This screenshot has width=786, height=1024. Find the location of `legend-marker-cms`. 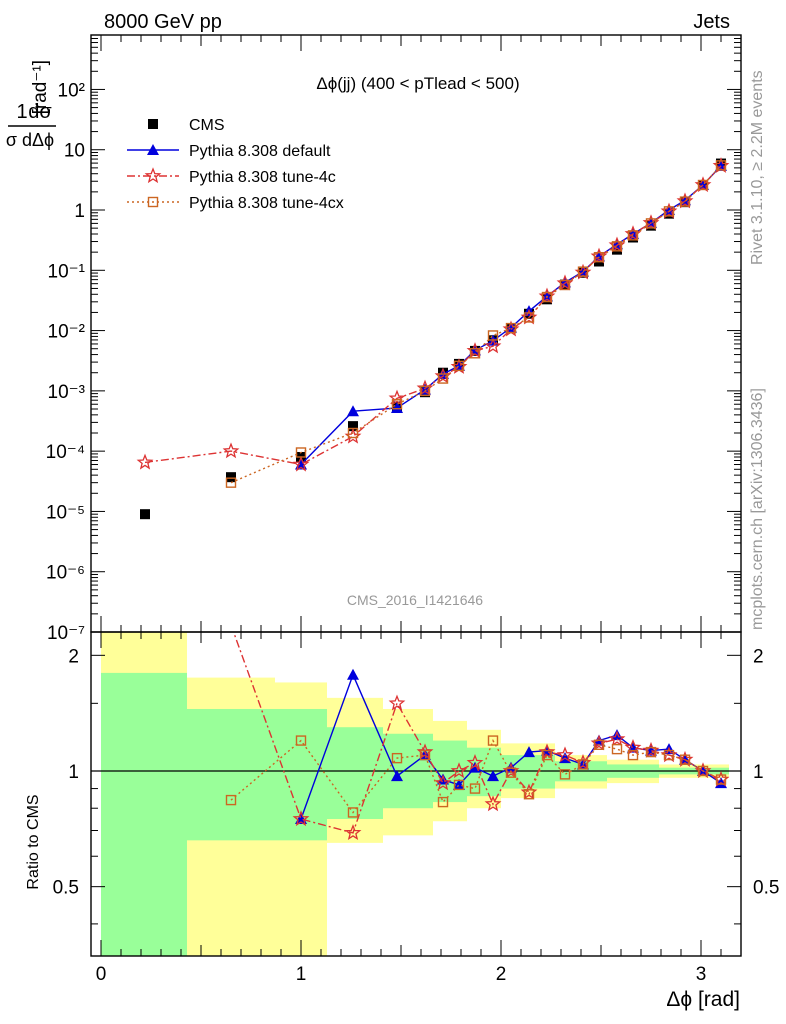

legend-marker-cms is located at coordinates (153, 124).